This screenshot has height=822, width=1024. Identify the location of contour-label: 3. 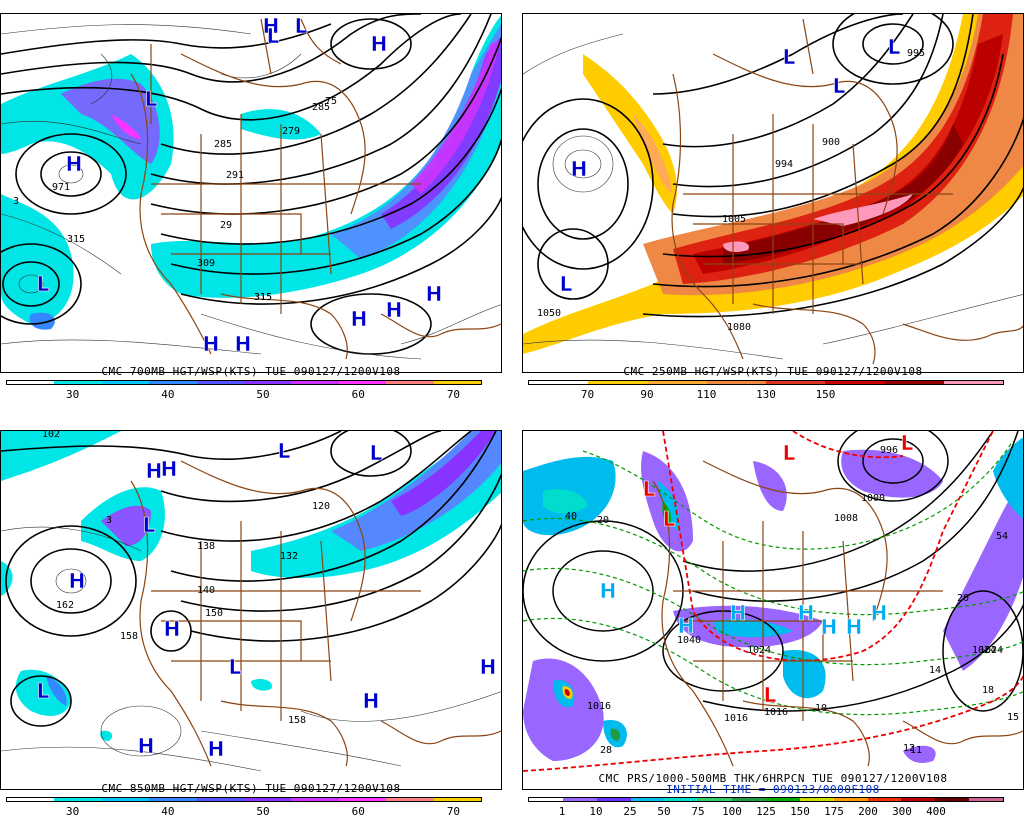
(109, 520).